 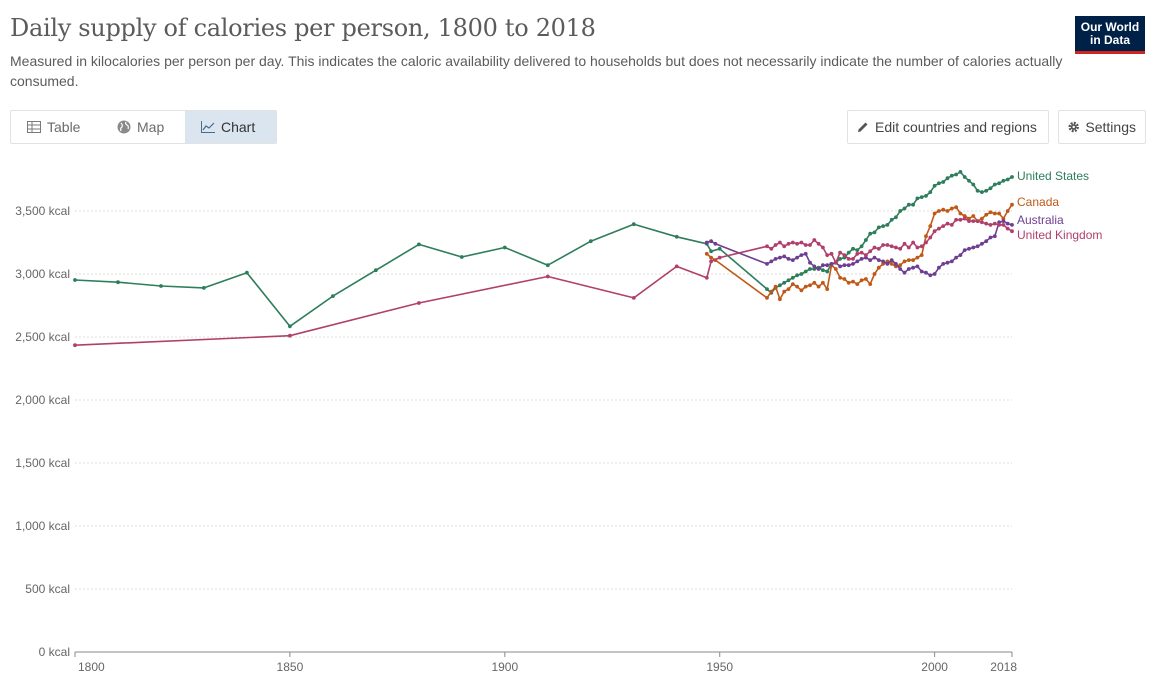 What do you see at coordinates (42, 274) in the screenshot?
I see `y-tick-label: 3,000 kcal` at bounding box center [42, 274].